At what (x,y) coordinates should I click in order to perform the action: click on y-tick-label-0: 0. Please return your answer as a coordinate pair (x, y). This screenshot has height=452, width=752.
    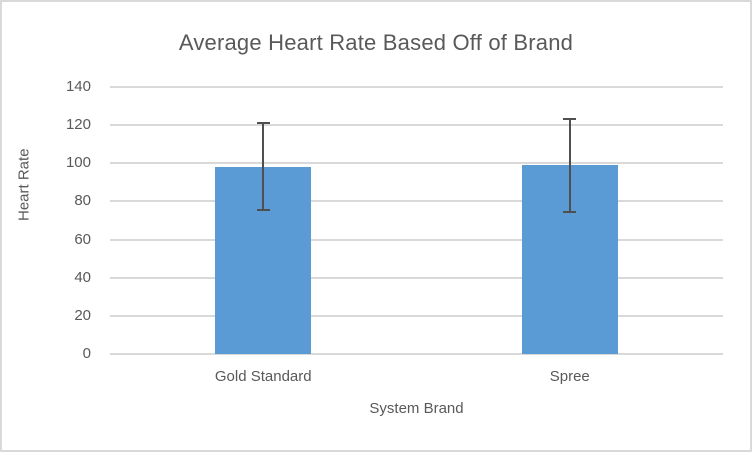
    Looking at the image, I should click on (86, 353).